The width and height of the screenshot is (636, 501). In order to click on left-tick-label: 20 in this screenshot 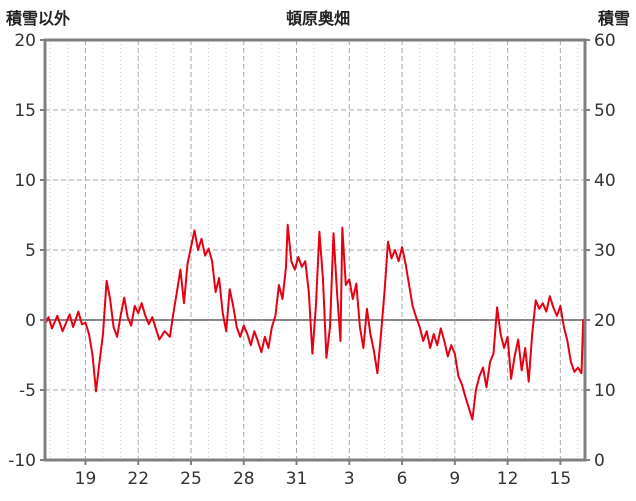, I will do `click(25, 41)`.